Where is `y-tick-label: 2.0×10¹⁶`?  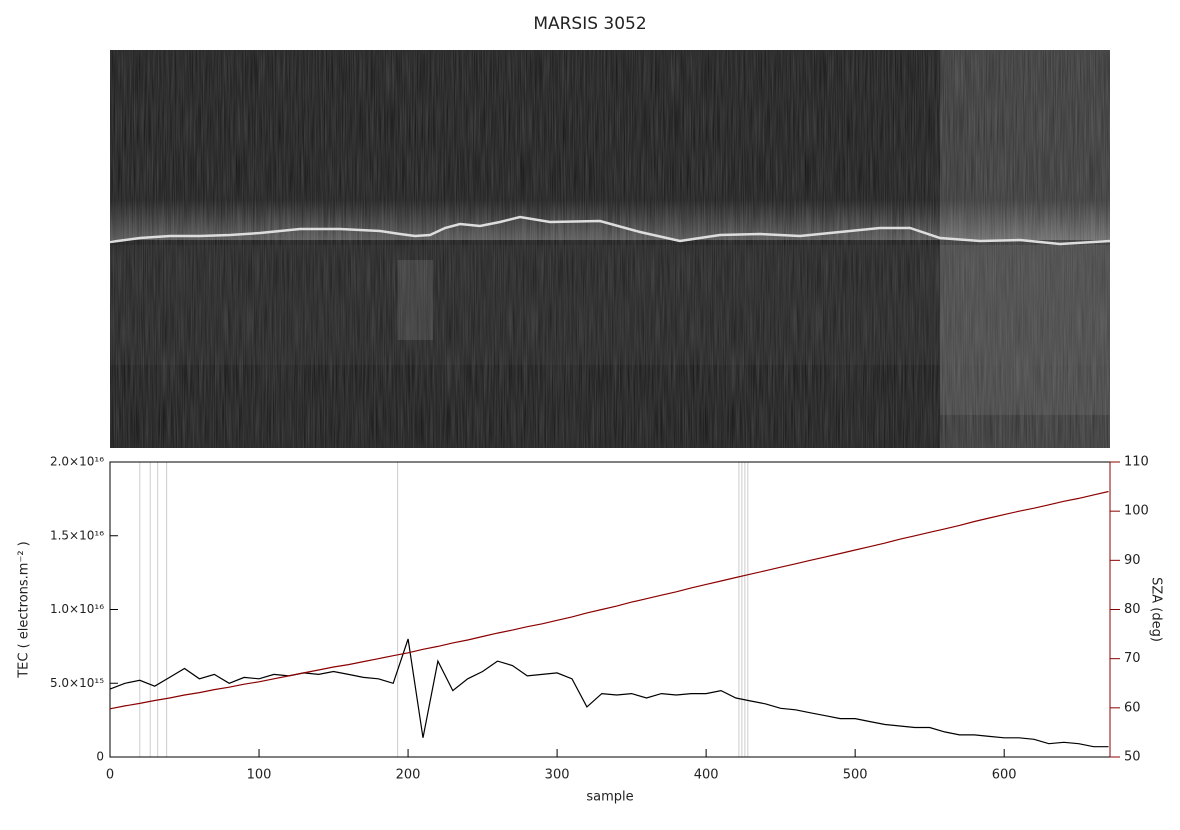 y-tick-label: 2.0×10¹⁶ is located at coordinates (77, 462).